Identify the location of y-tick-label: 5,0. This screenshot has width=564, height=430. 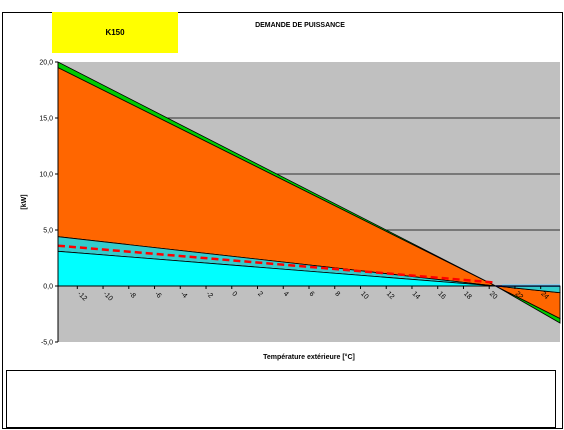
(48, 231).